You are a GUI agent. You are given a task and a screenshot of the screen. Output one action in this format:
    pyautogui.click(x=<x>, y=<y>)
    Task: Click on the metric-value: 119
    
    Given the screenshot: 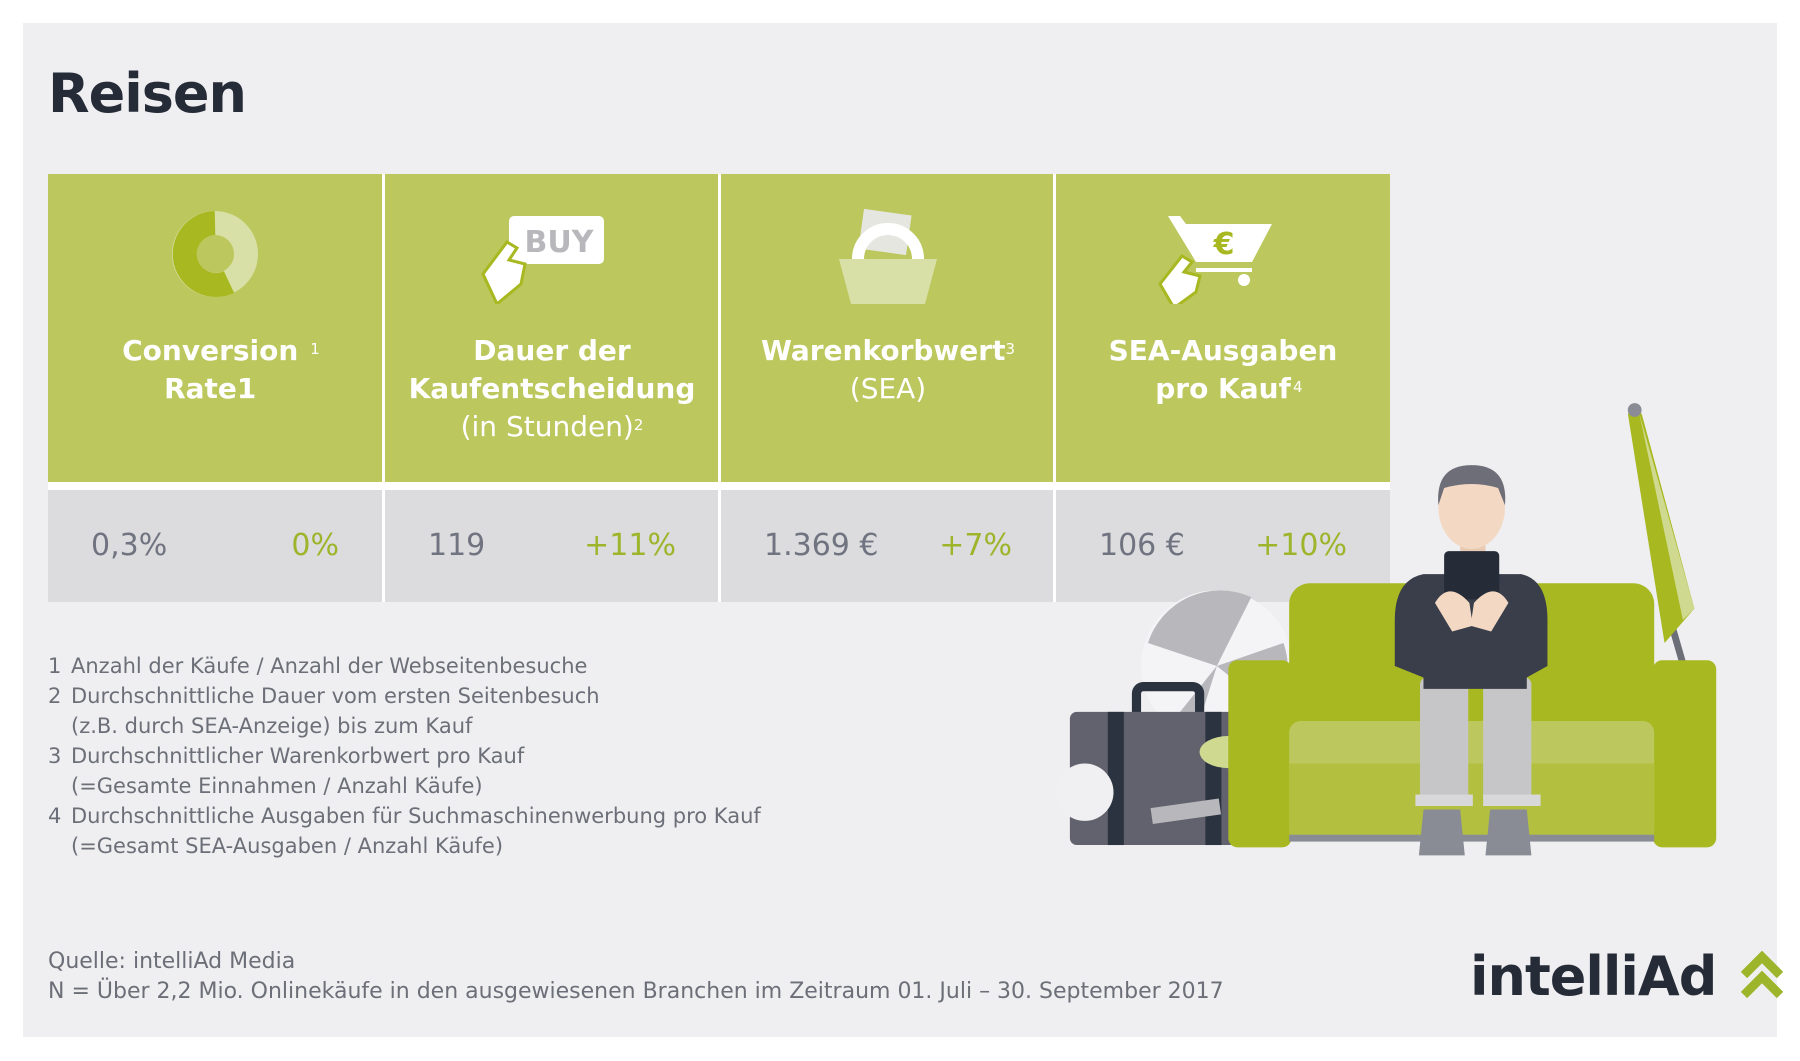 What is the action you would take?
    pyautogui.click(x=457, y=545)
    